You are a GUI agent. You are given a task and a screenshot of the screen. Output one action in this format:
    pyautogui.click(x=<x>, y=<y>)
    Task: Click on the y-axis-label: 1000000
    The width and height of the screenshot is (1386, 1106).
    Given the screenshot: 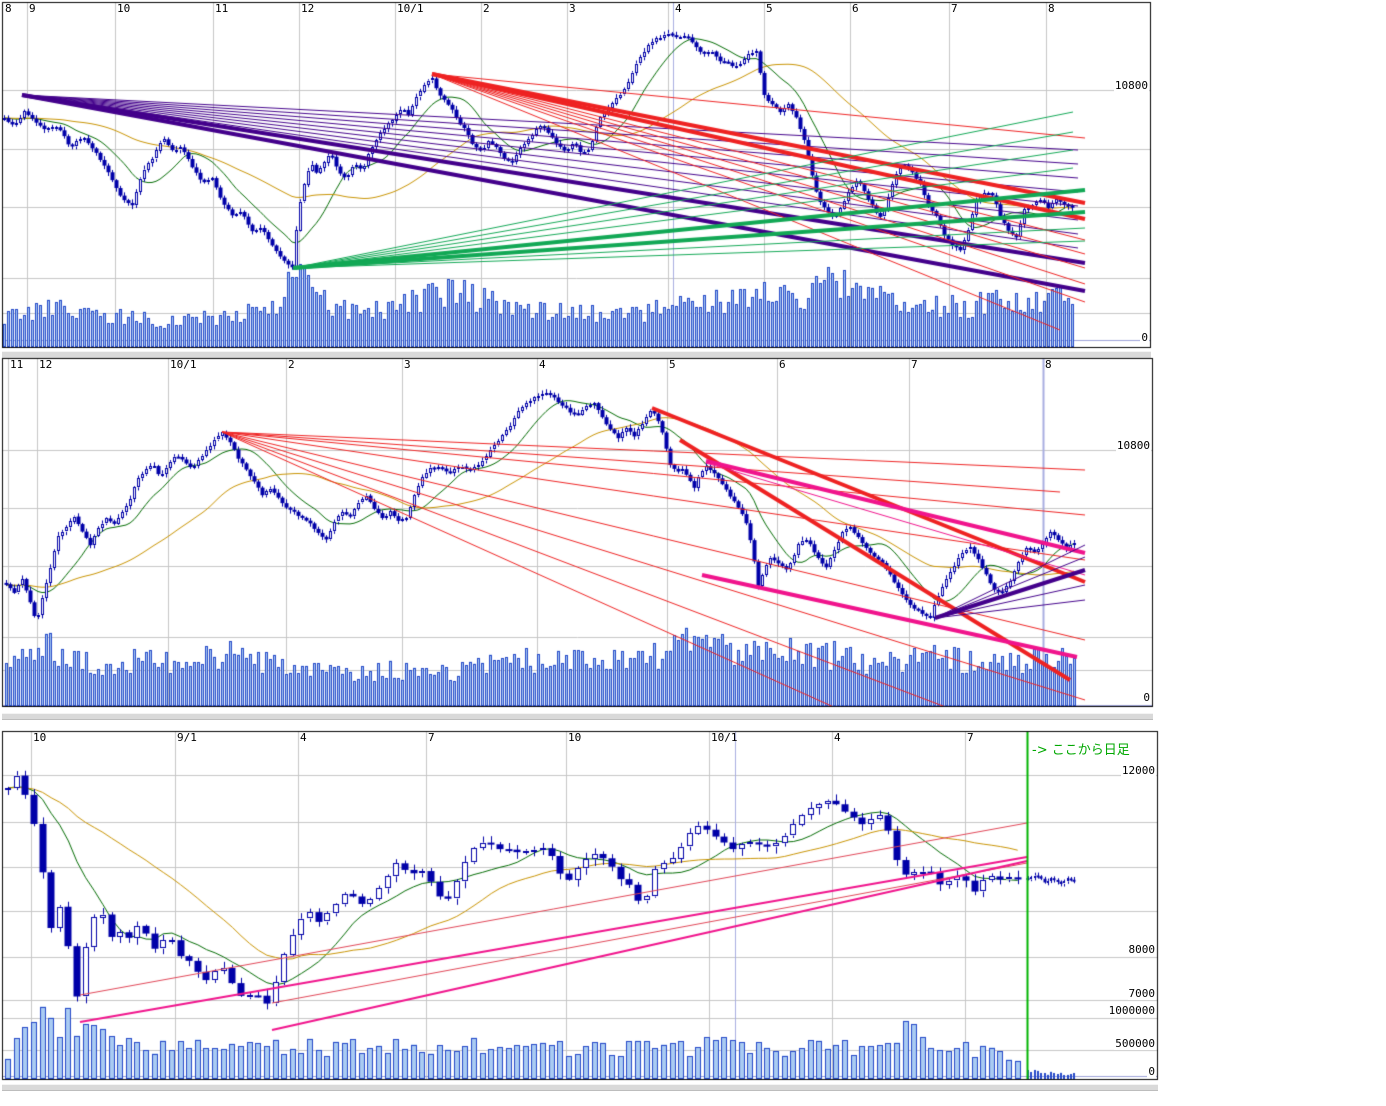 What is the action you would take?
    pyautogui.click(x=1131, y=1011)
    